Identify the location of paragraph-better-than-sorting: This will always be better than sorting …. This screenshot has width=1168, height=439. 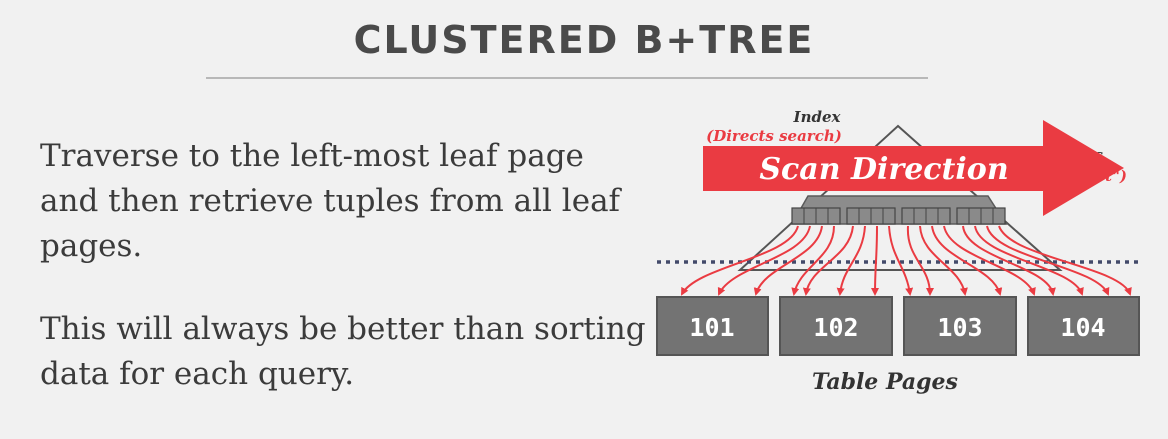
(343, 351).